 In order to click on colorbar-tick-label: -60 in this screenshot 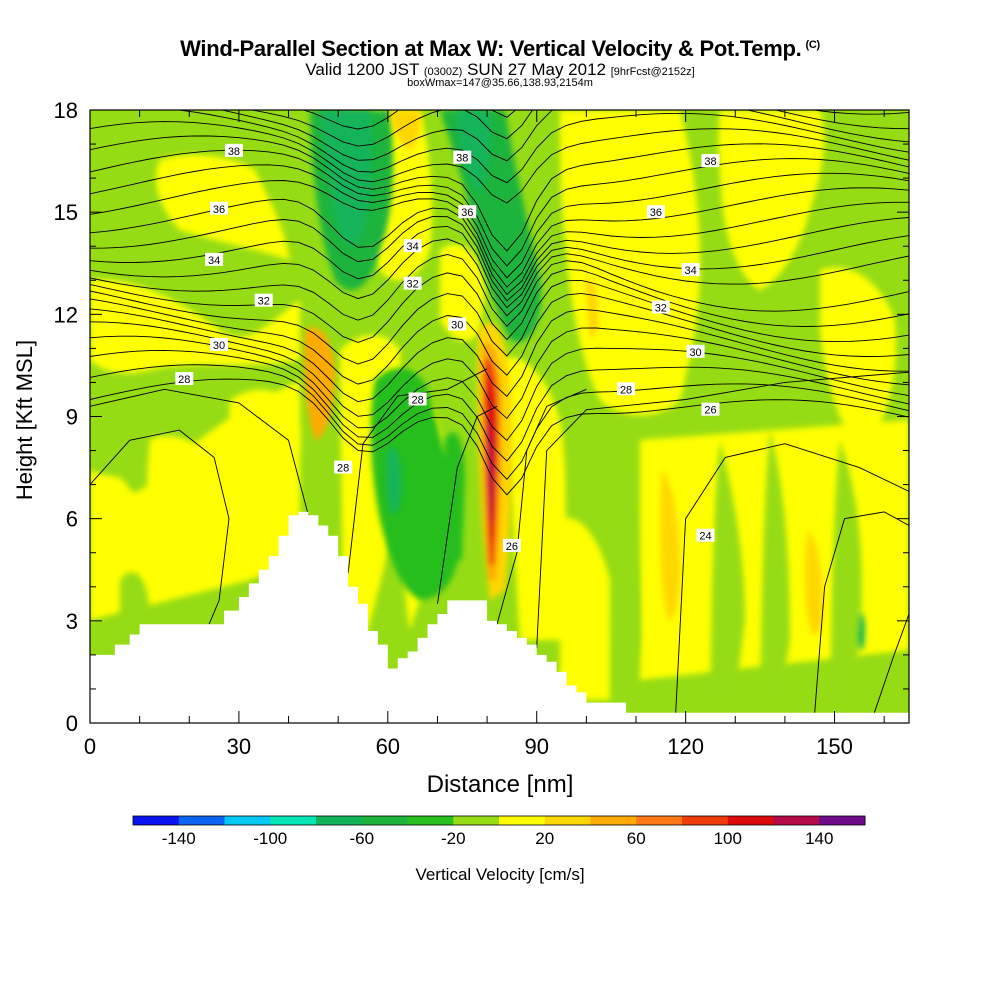, I will do `click(361, 838)`.